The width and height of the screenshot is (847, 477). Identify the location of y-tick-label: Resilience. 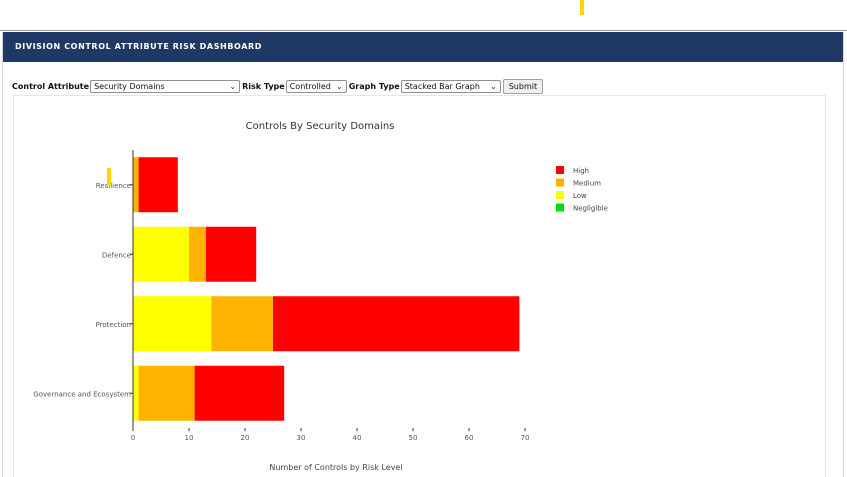
(113, 186).